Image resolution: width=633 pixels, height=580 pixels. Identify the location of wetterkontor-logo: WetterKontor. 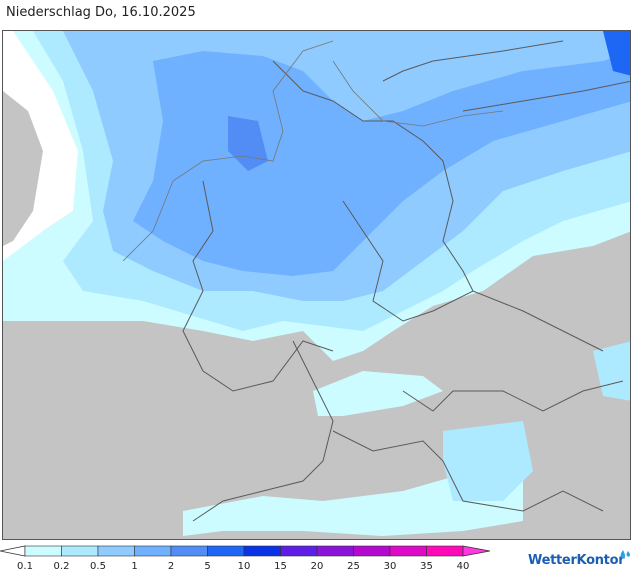
(576, 560).